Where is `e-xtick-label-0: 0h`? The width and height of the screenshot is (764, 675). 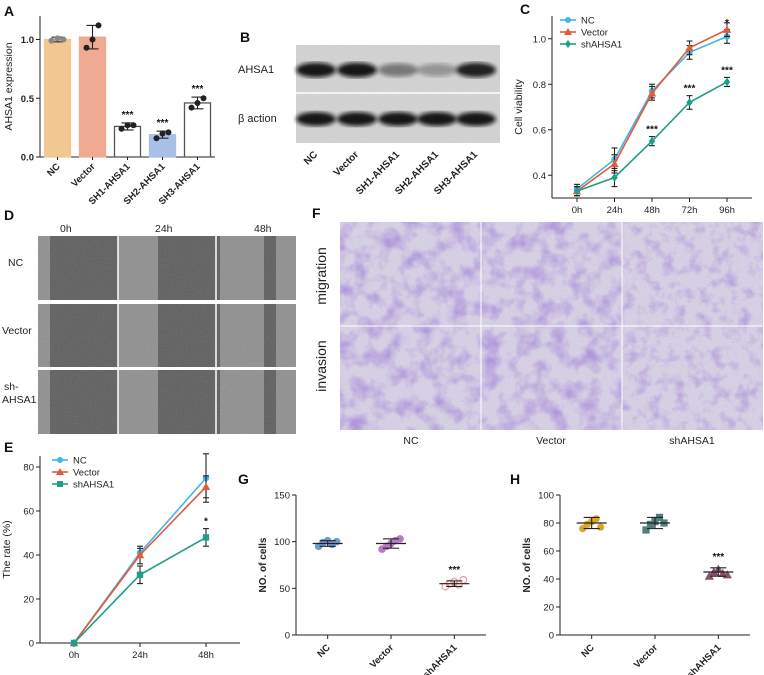
e-xtick-label-0: 0h is located at coordinates (74, 655).